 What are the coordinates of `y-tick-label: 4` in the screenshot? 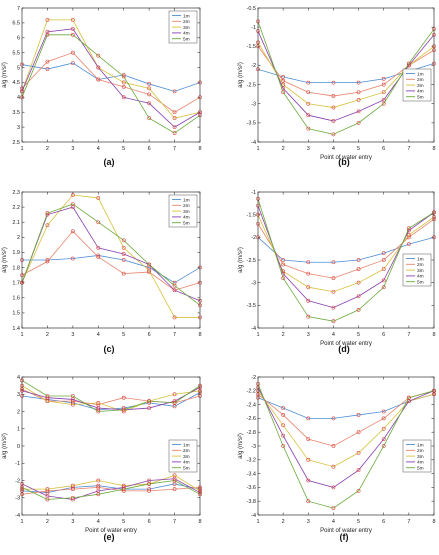 It's located at (18, 378).